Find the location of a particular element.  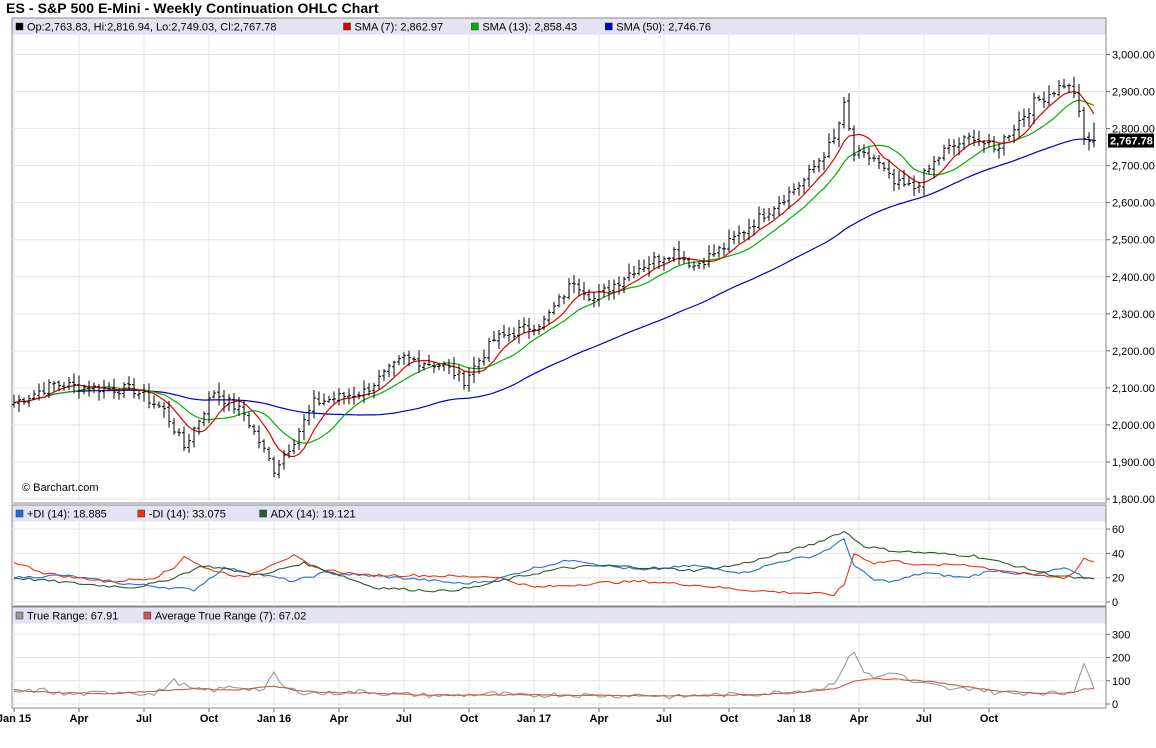

y-tick-label: 60 is located at coordinates (1118, 530).